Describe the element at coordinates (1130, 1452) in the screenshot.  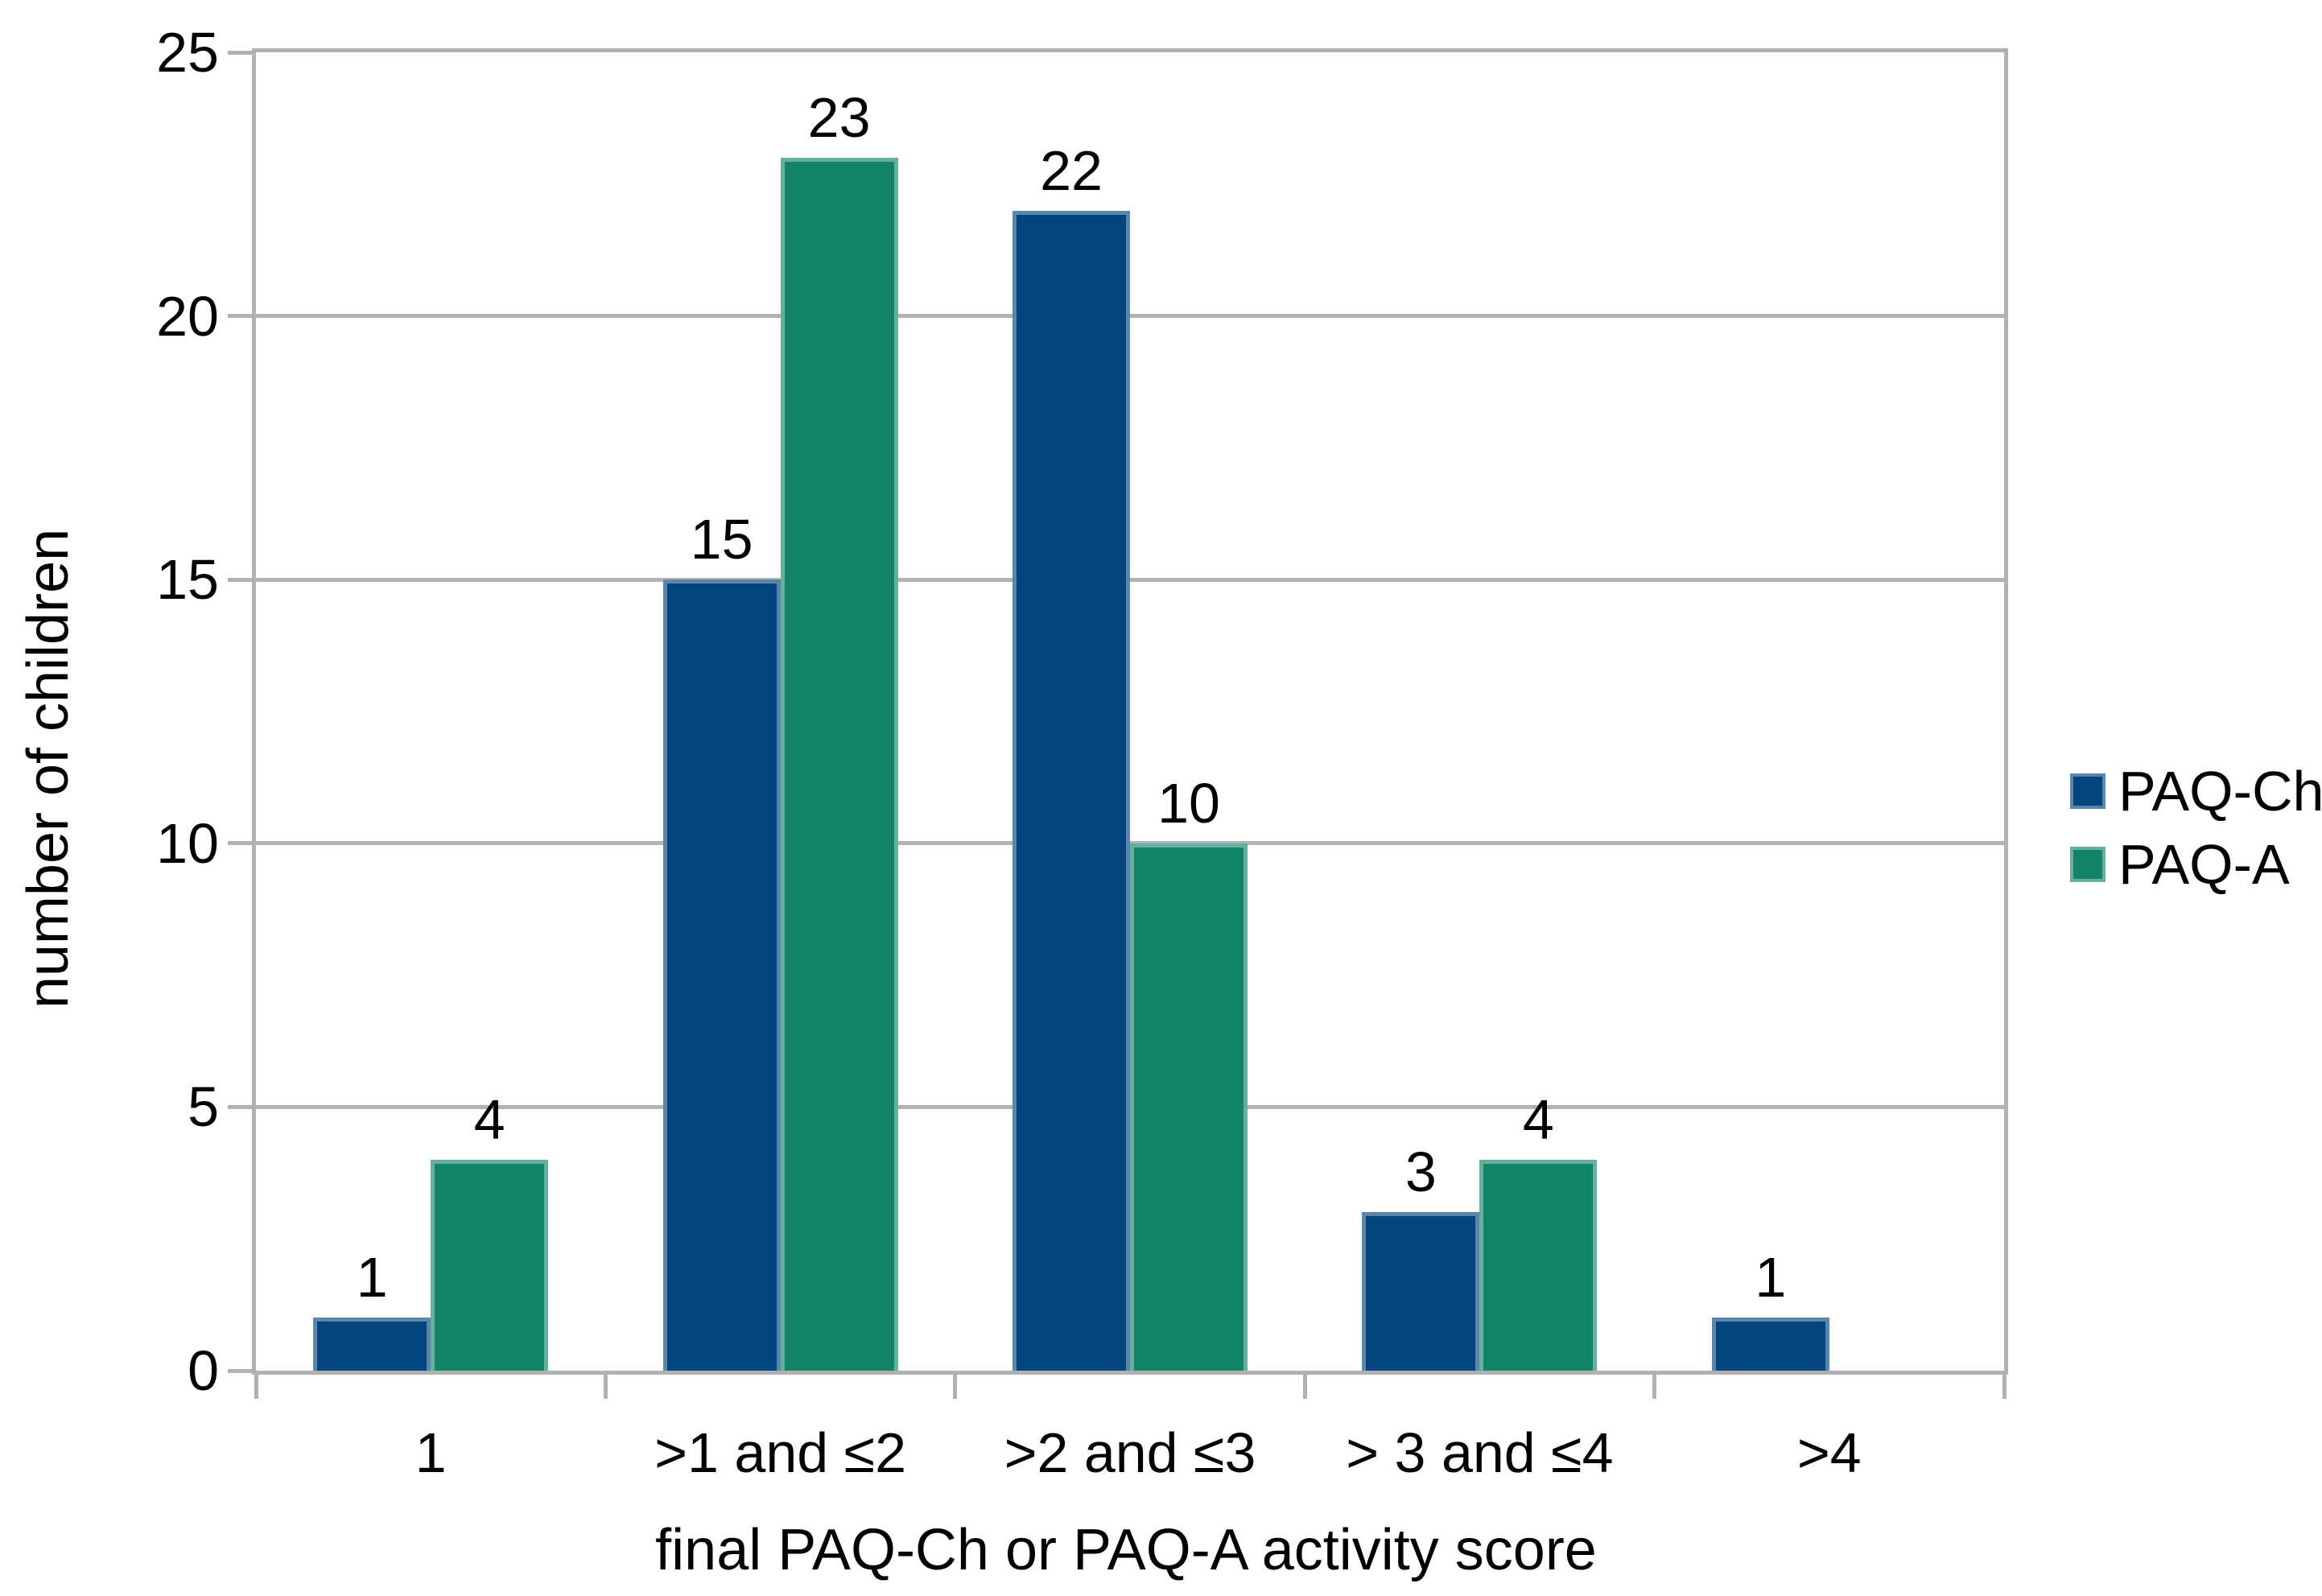
I see `x-category-label: >2 and ≤3` at that location.